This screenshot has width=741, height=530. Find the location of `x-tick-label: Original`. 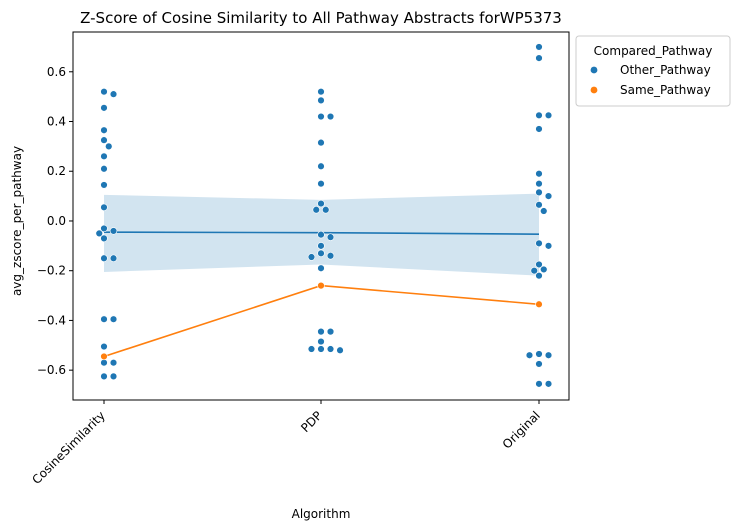

x-tick-label: Original is located at coordinates (521, 429).